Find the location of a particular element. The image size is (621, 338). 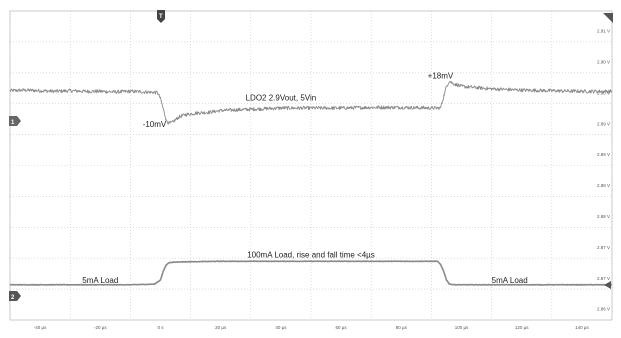

channel-1-marker: 1 is located at coordinates (15, 121).